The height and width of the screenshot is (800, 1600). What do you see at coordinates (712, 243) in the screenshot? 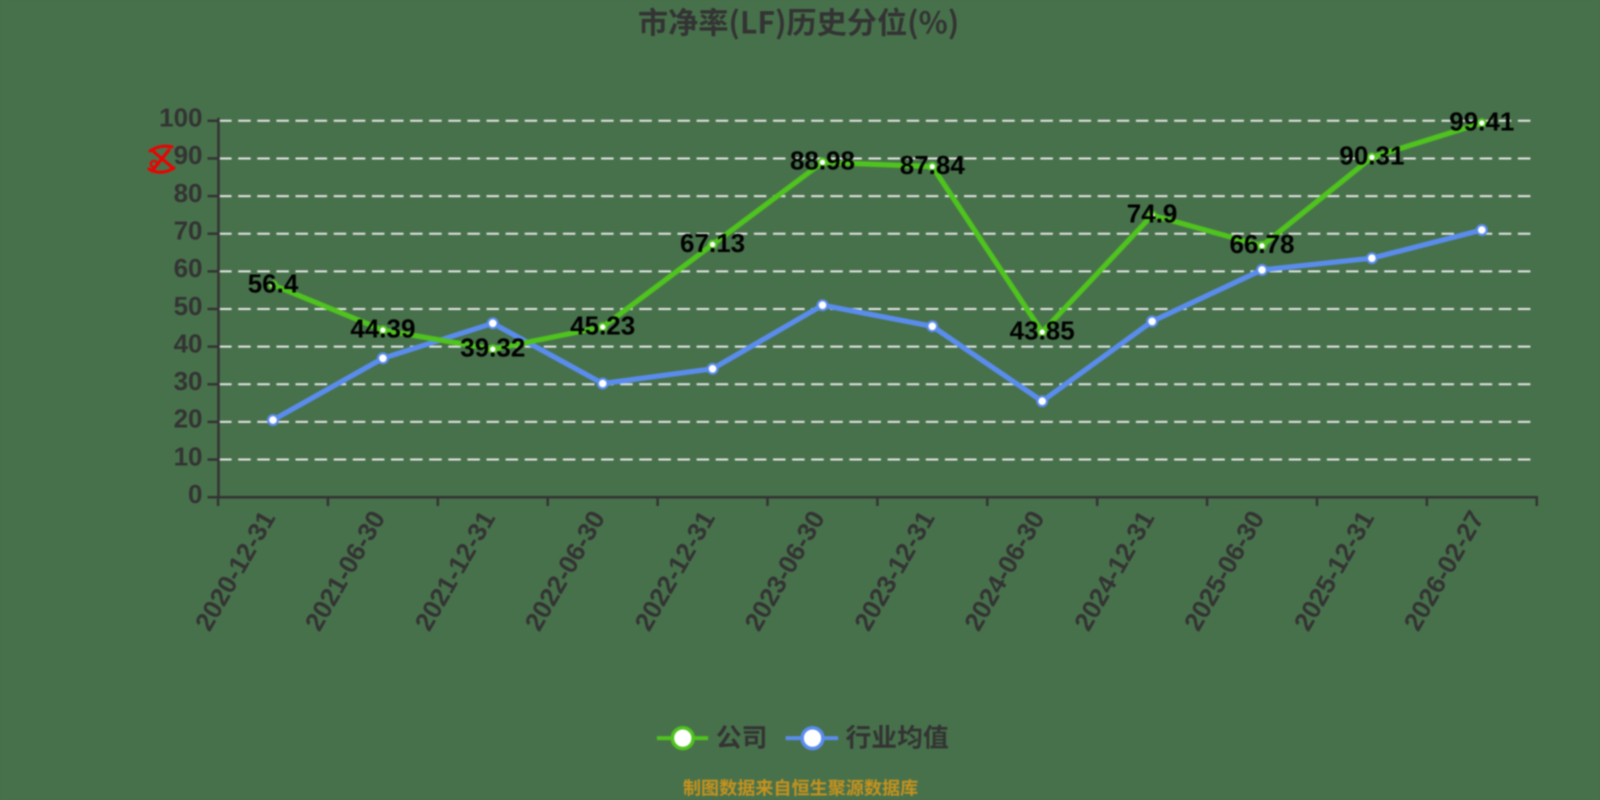
I see `svg-text: 67.13` at bounding box center [712, 243].